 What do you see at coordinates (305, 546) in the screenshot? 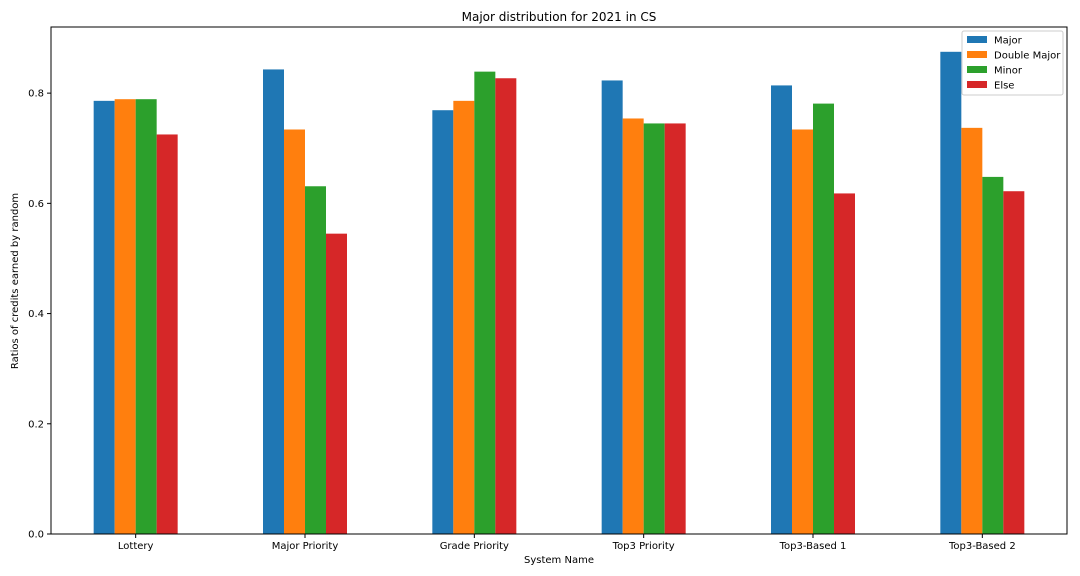
I see `x-tick-label: Major Priority` at bounding box center [305, 546].